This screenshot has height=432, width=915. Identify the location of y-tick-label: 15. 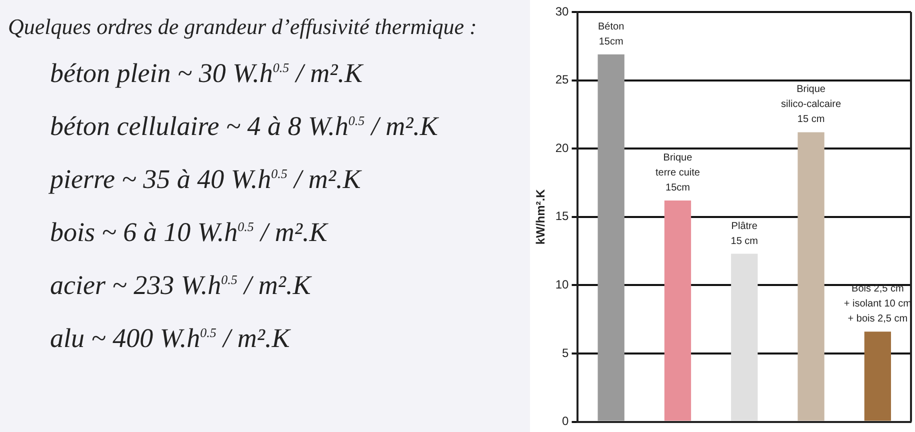
(562, 216).